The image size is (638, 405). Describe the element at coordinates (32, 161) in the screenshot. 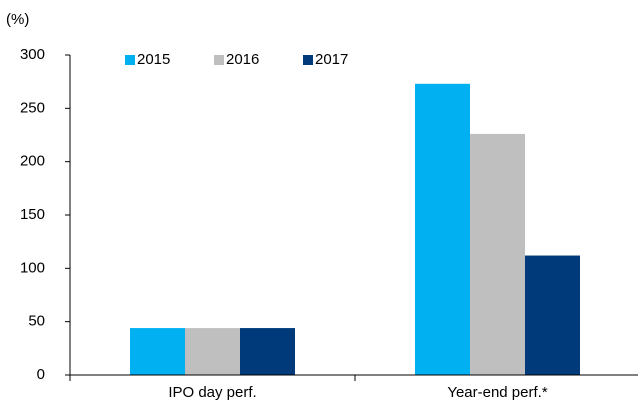

I see `y-tick-label: 200` at that location.